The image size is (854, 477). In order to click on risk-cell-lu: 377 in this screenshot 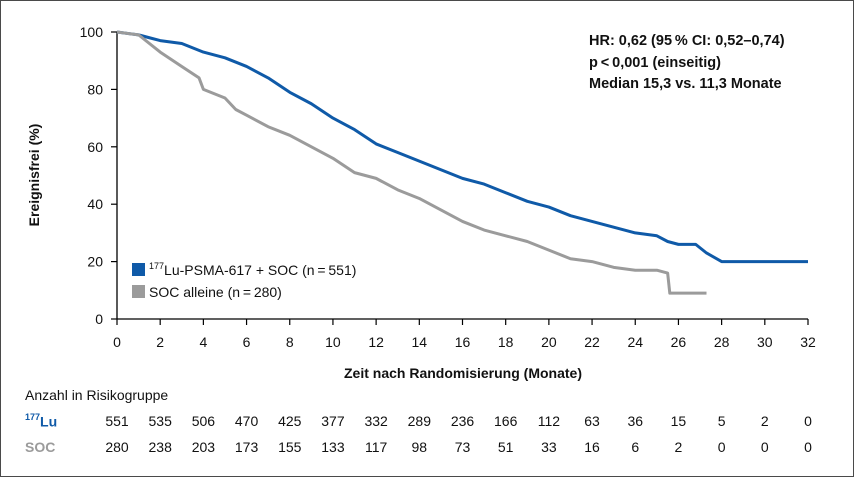, I will do `click(333, 421)`.